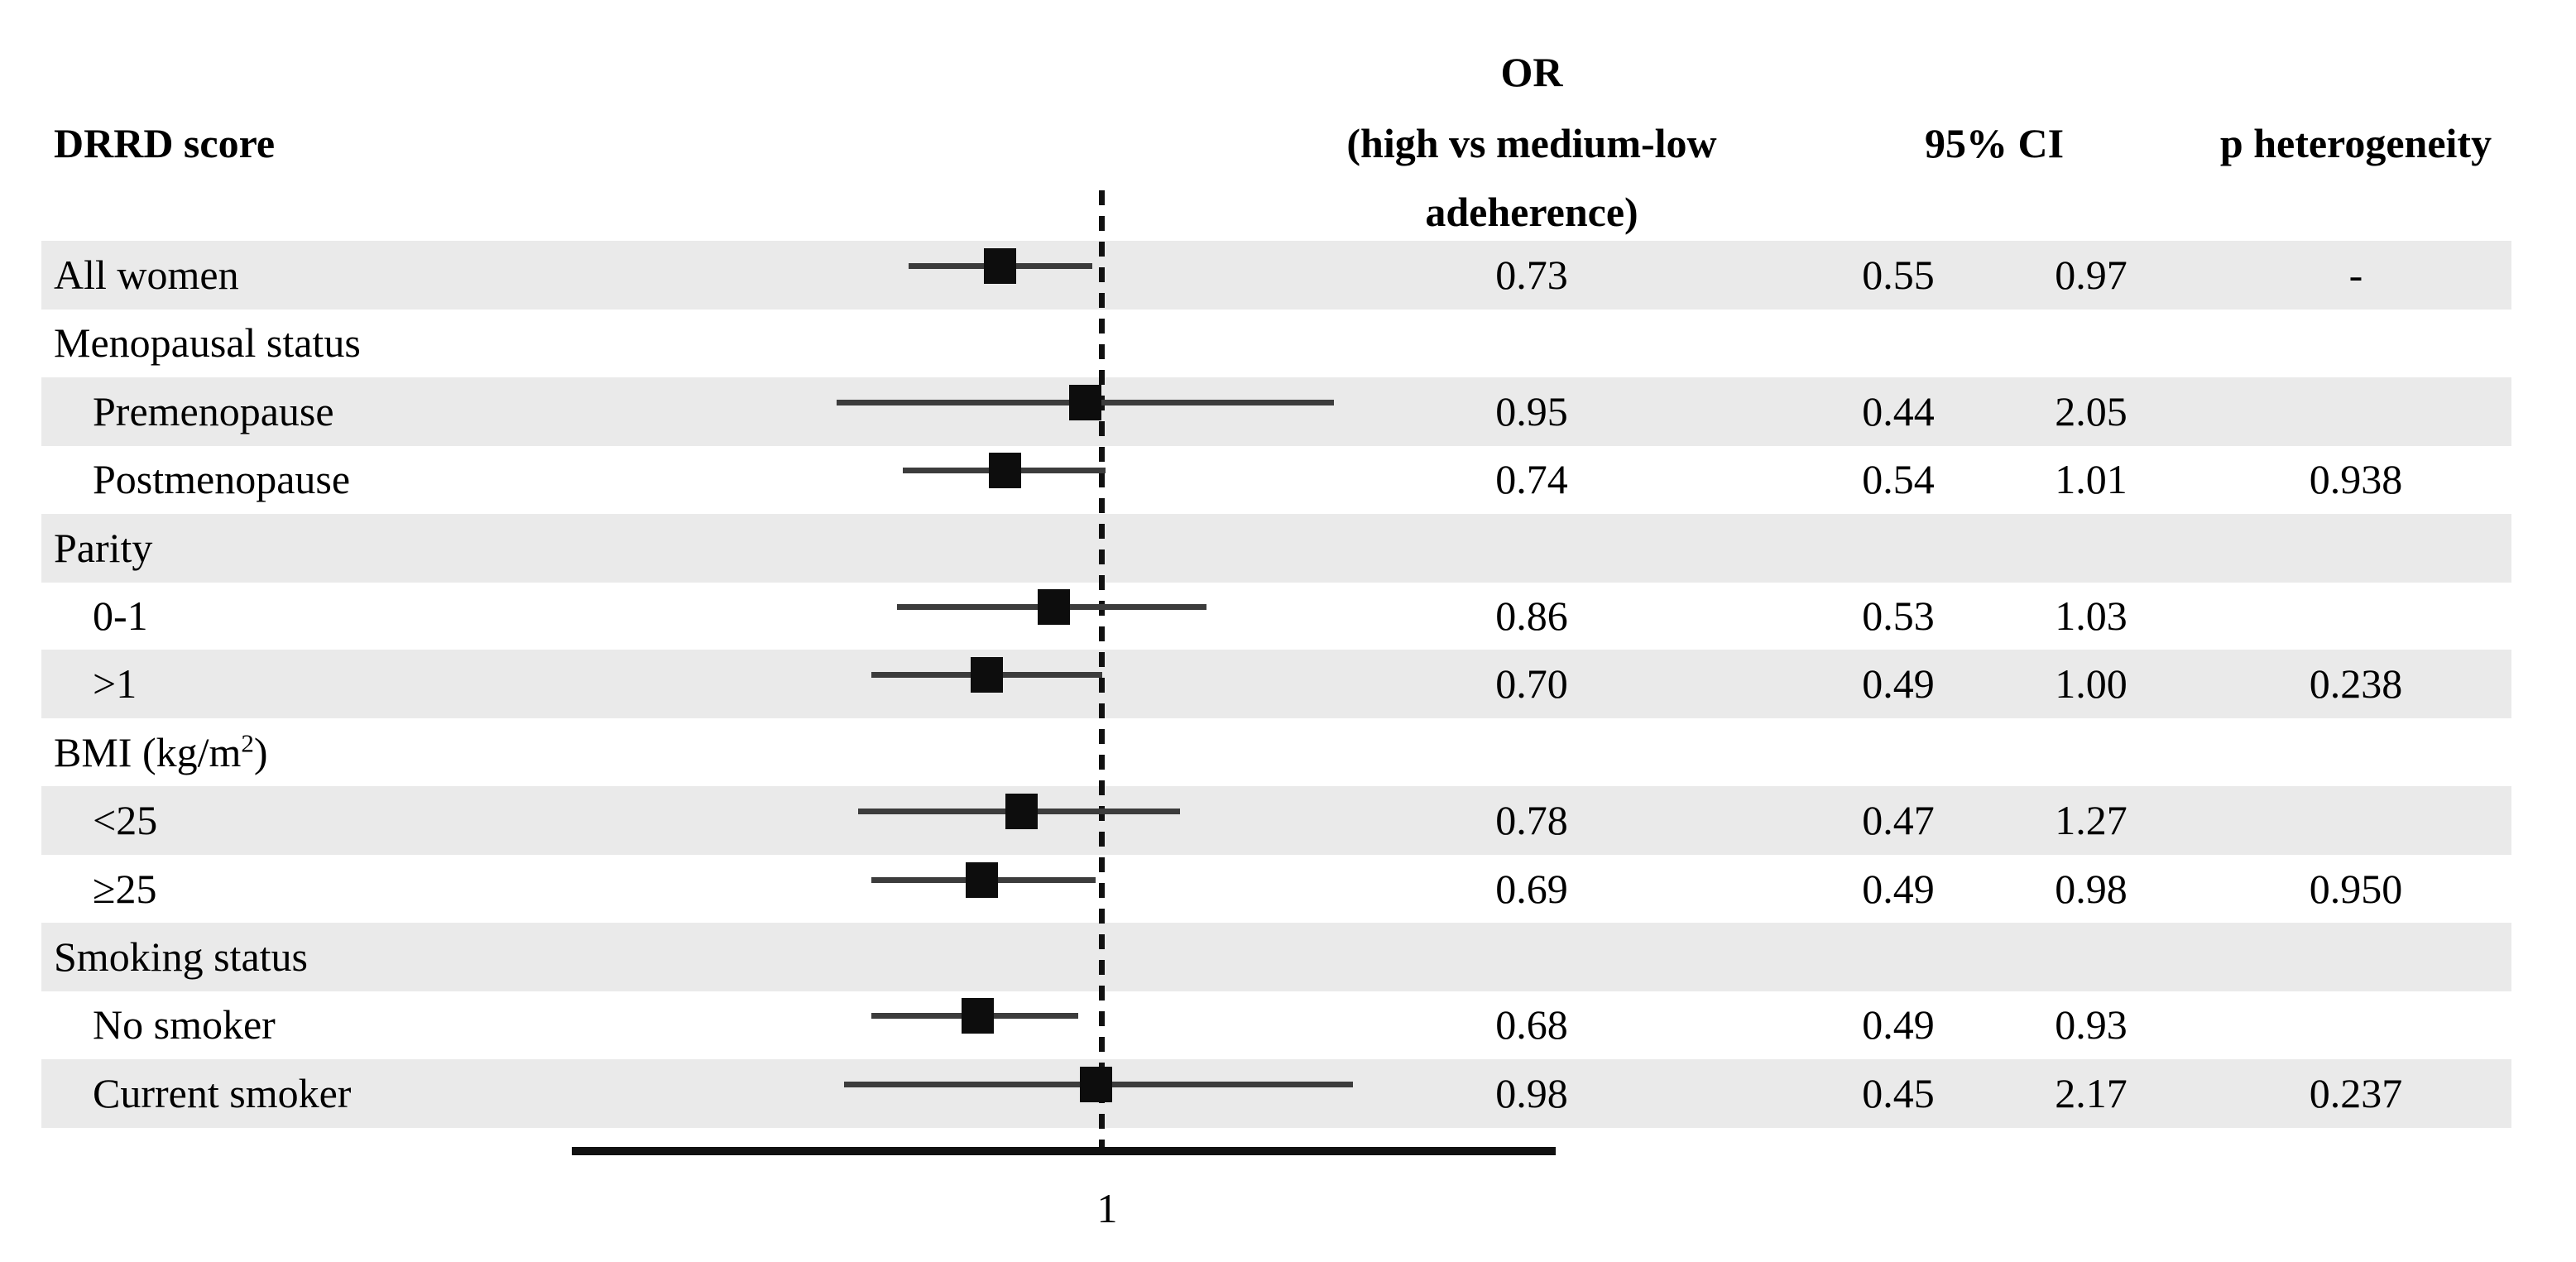 The width and height of the screenshot is (2576, 1262). What do you see at coordinates (121, 616) in the screenshot?
I see `row-label: 0-1` at bounding box center [121, 616].